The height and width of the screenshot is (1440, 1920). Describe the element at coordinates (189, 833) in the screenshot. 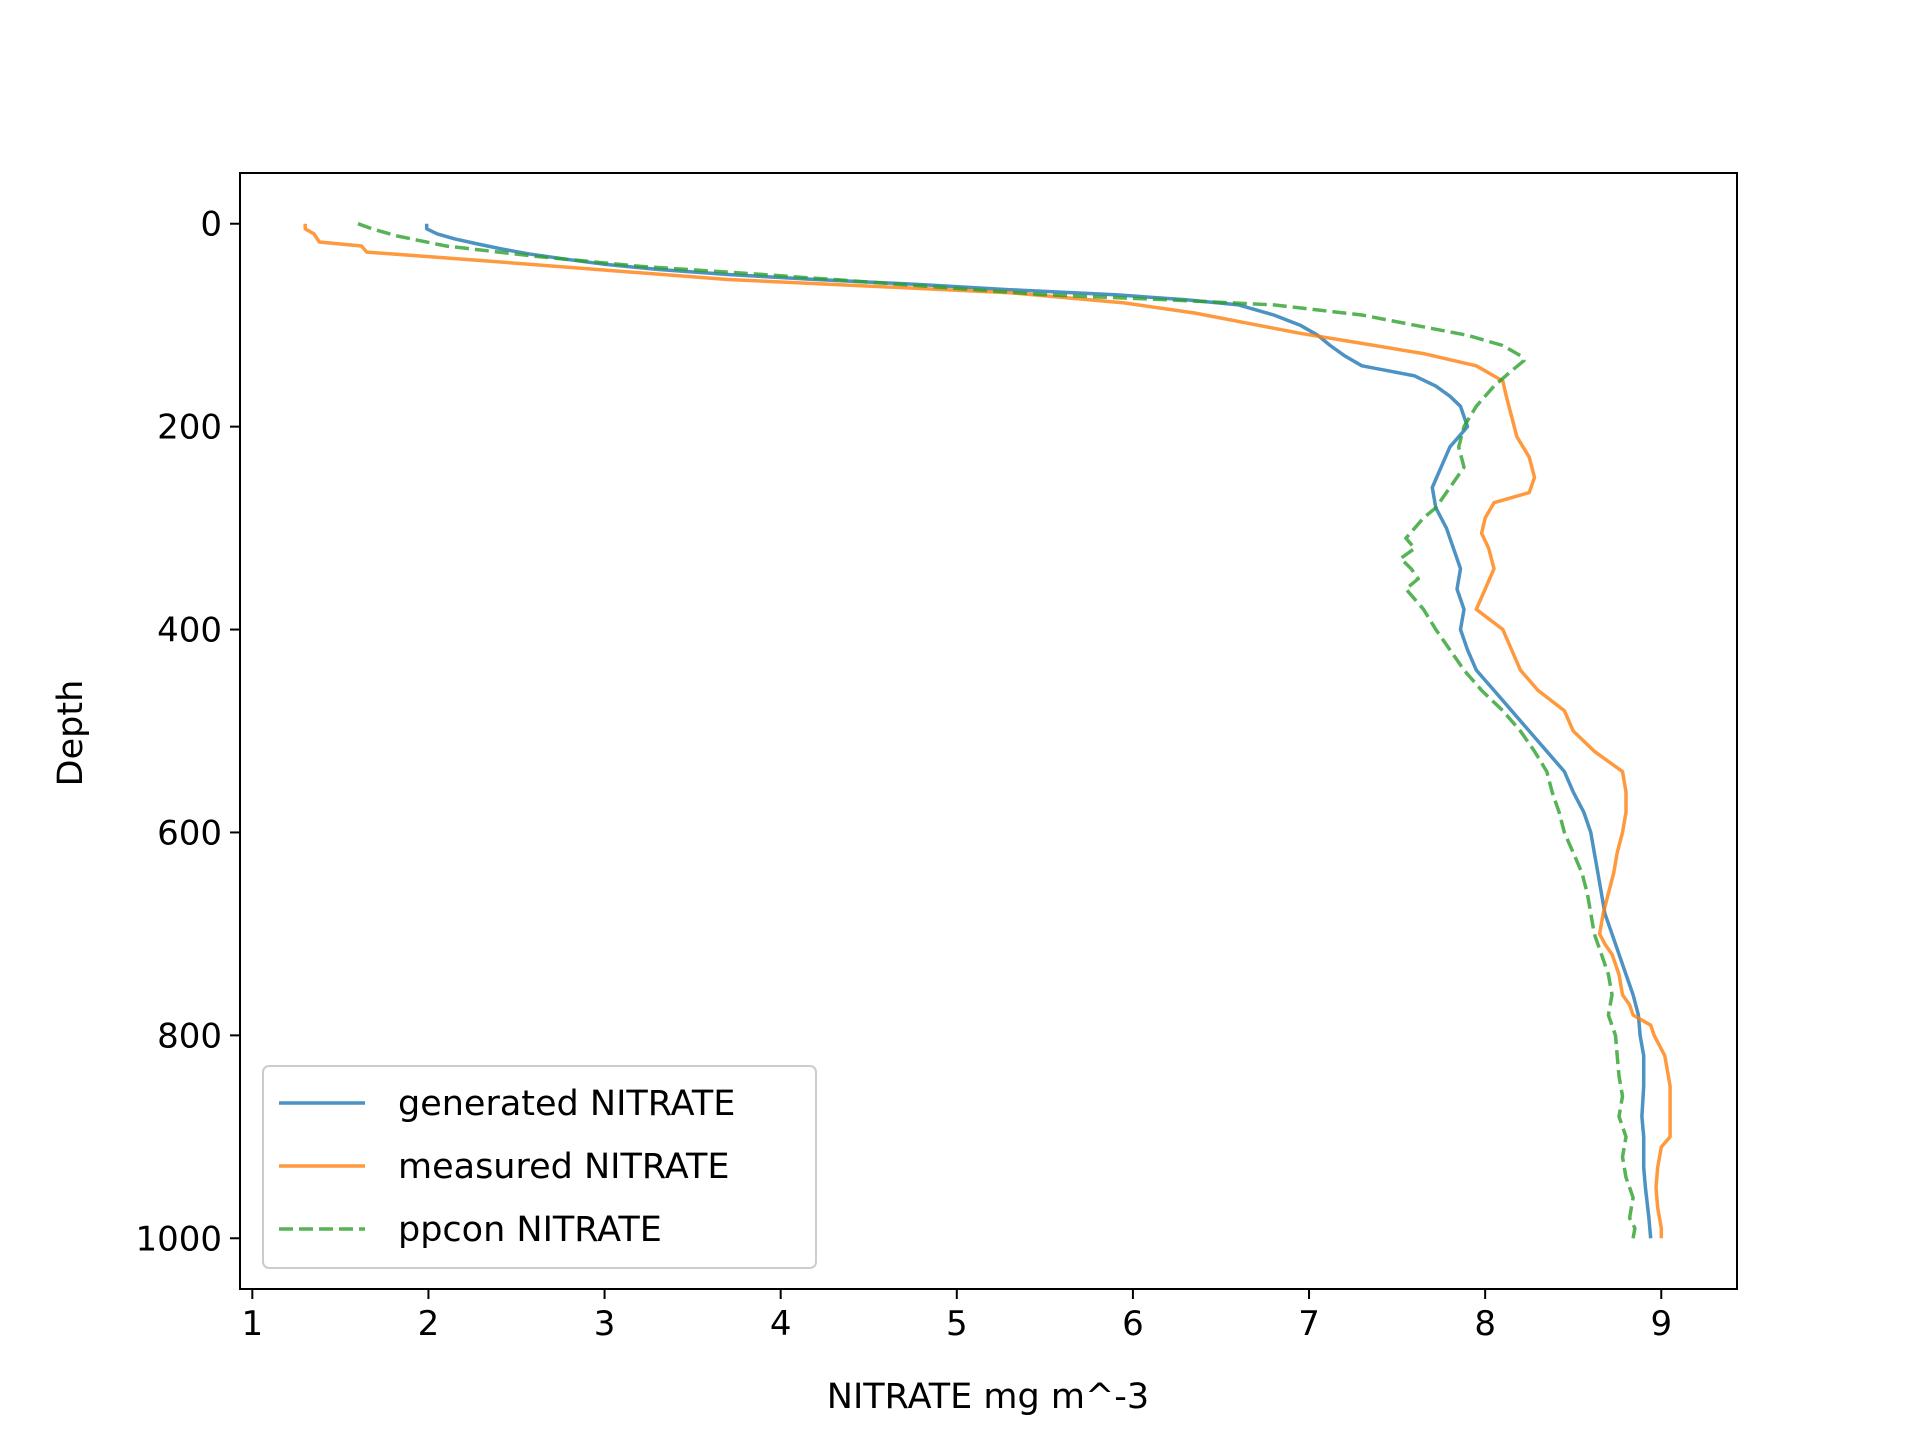

I see `y-tick-label: 600` at that location.